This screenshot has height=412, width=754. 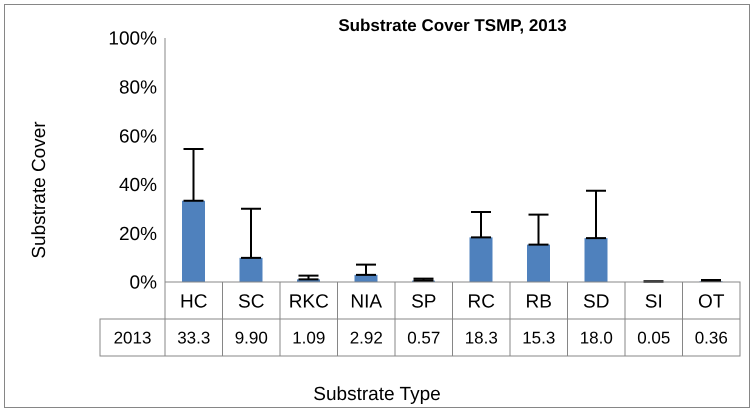 What do you see at coordinates (133, 39) in the screenshot?
I see `y-tick-label: 100%` at bounding box center [133, 39].